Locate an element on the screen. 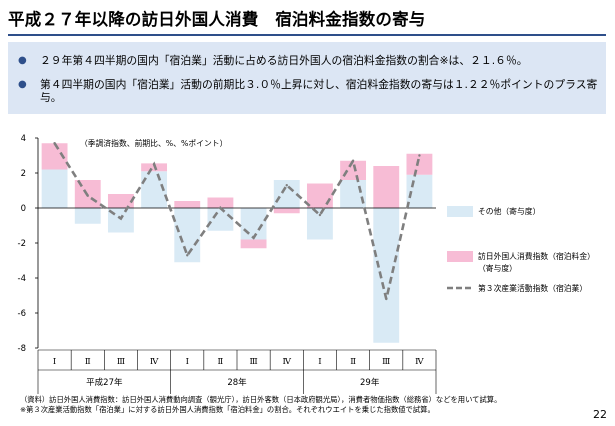  y-tick-label: -2 is located at coordinates (22, 244).